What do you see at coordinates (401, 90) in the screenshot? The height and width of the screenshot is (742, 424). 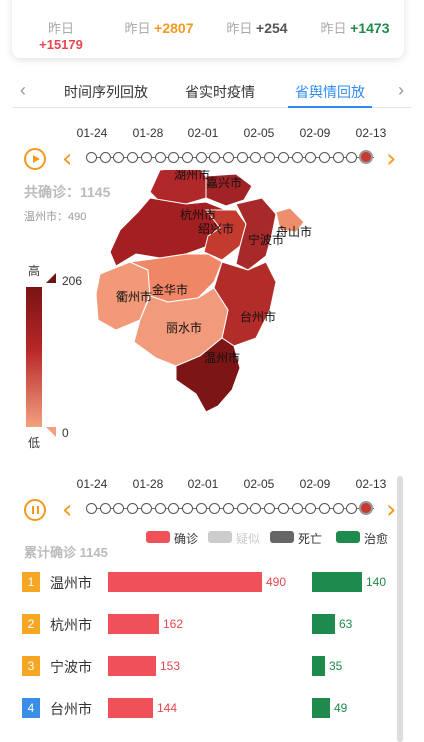 I see `chevron-right-icon: ›` at bounding box center [401, 90].